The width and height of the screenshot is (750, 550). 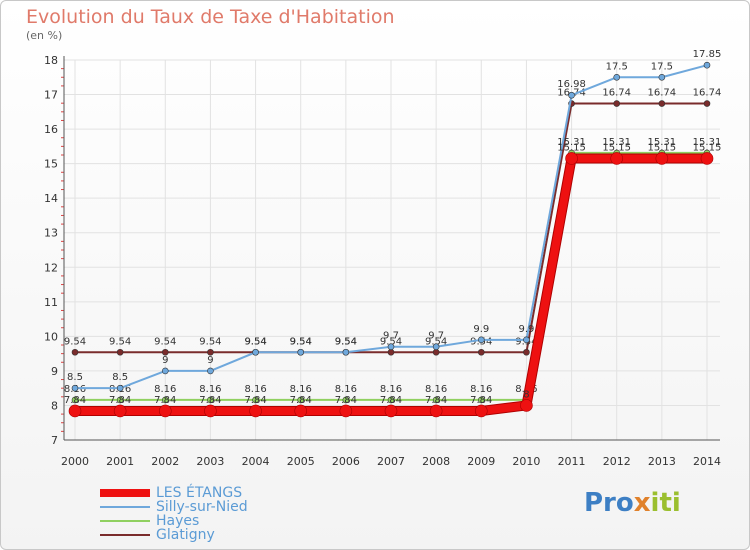 What do you see at coordinates (202, 507) in the screenshot?
I see `legend-label: Silly-sur-Nied` at bounding box center [202, 507].